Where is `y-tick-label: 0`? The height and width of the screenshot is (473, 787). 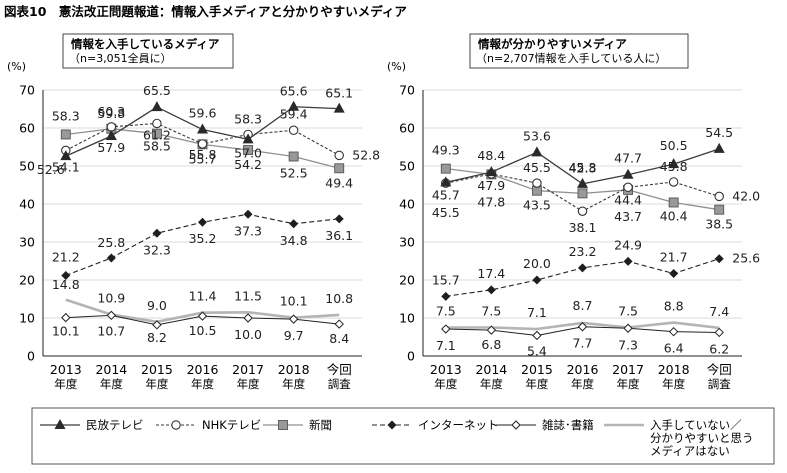 y-tick-label: 0 is located at coordinates (31, 356).